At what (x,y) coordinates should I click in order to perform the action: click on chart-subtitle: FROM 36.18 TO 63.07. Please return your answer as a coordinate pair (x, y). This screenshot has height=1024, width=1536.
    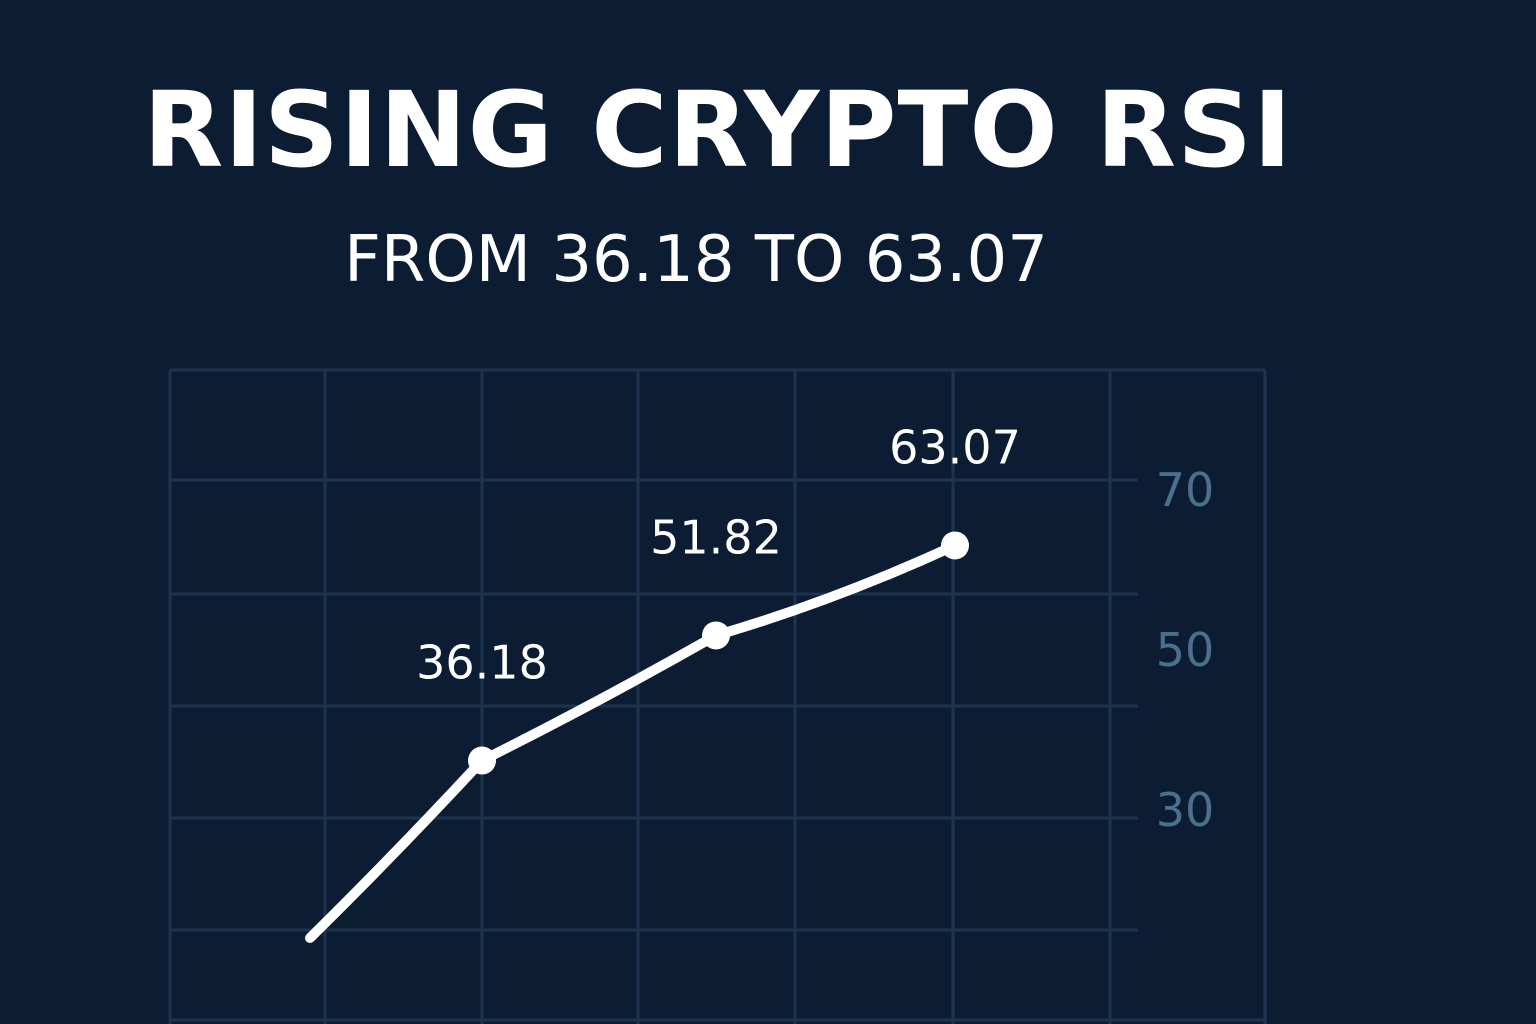
    Looking at the image, I should click on (696, 260).